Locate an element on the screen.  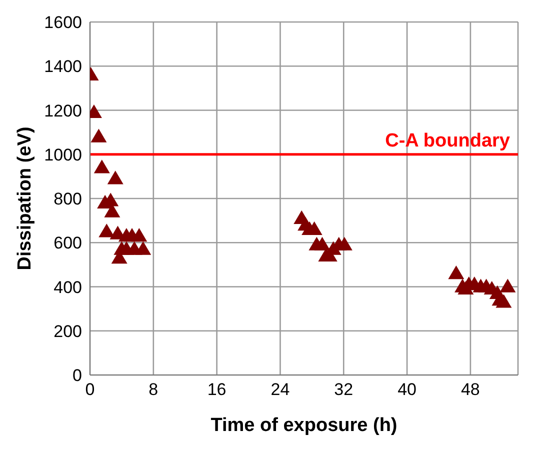
x-tick-label: 24 is located at coordinates (280, 390).